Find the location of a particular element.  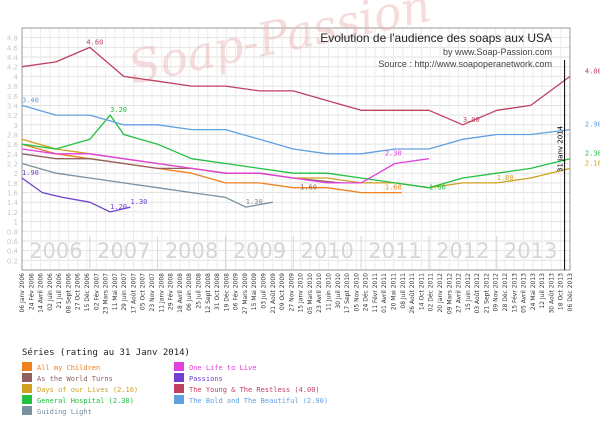

x-tick-label: 24 Fév 2006 is located at coordinates (31, 291).